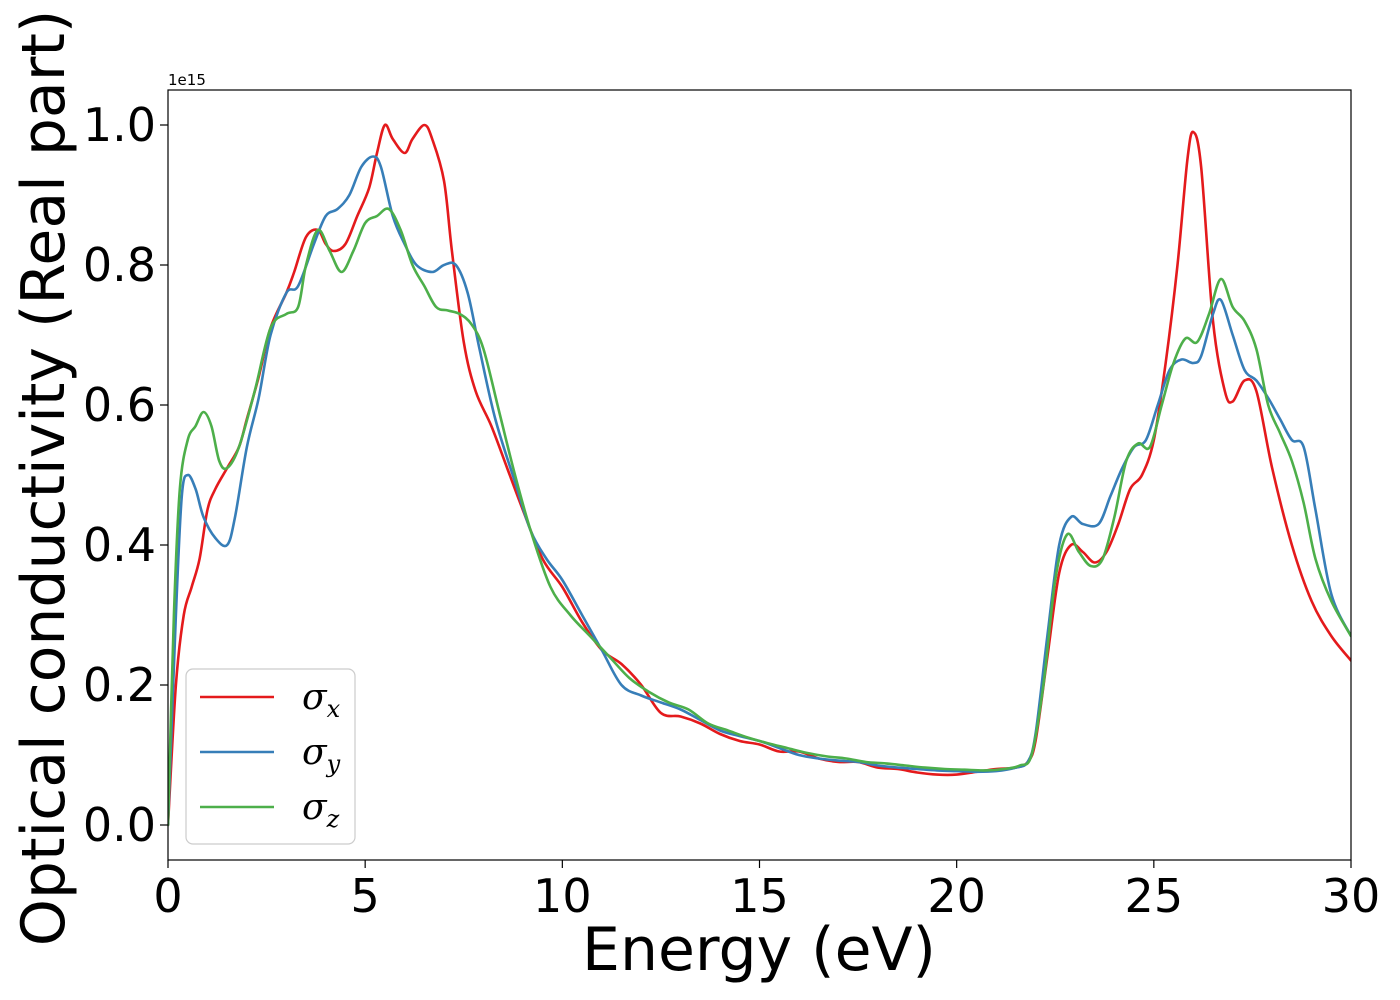  I want to click on legend: σx σy σz, so click(270, 756).